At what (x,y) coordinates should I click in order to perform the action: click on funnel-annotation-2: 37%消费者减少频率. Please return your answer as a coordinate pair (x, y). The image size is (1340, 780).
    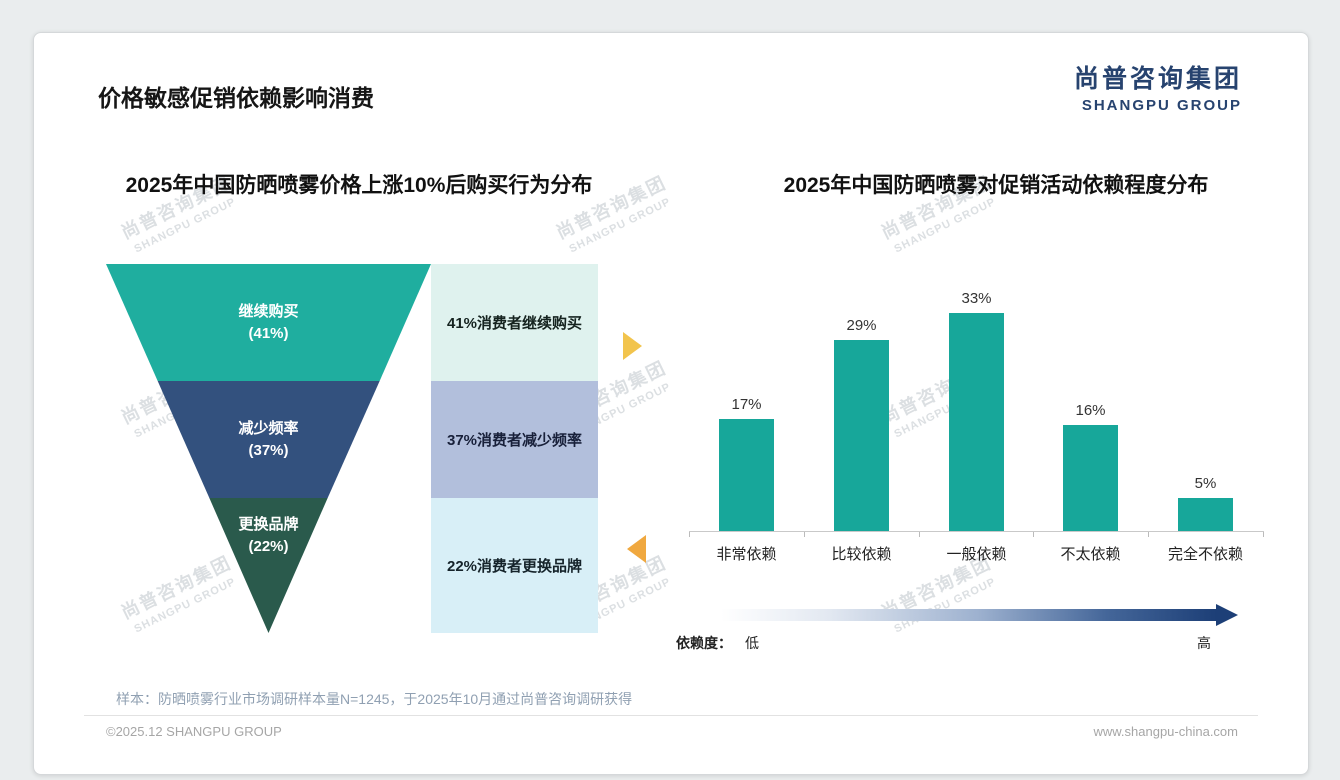
    Looking at the image, I should click on (514, 439).